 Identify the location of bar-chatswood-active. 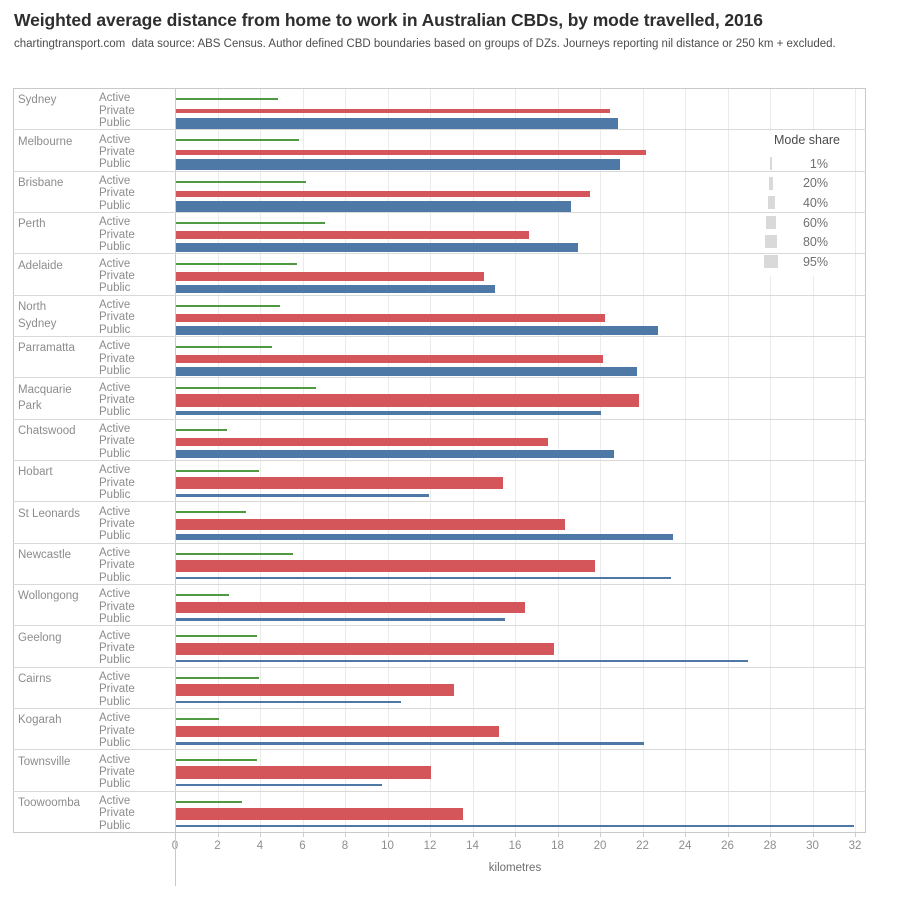
(201, 429).